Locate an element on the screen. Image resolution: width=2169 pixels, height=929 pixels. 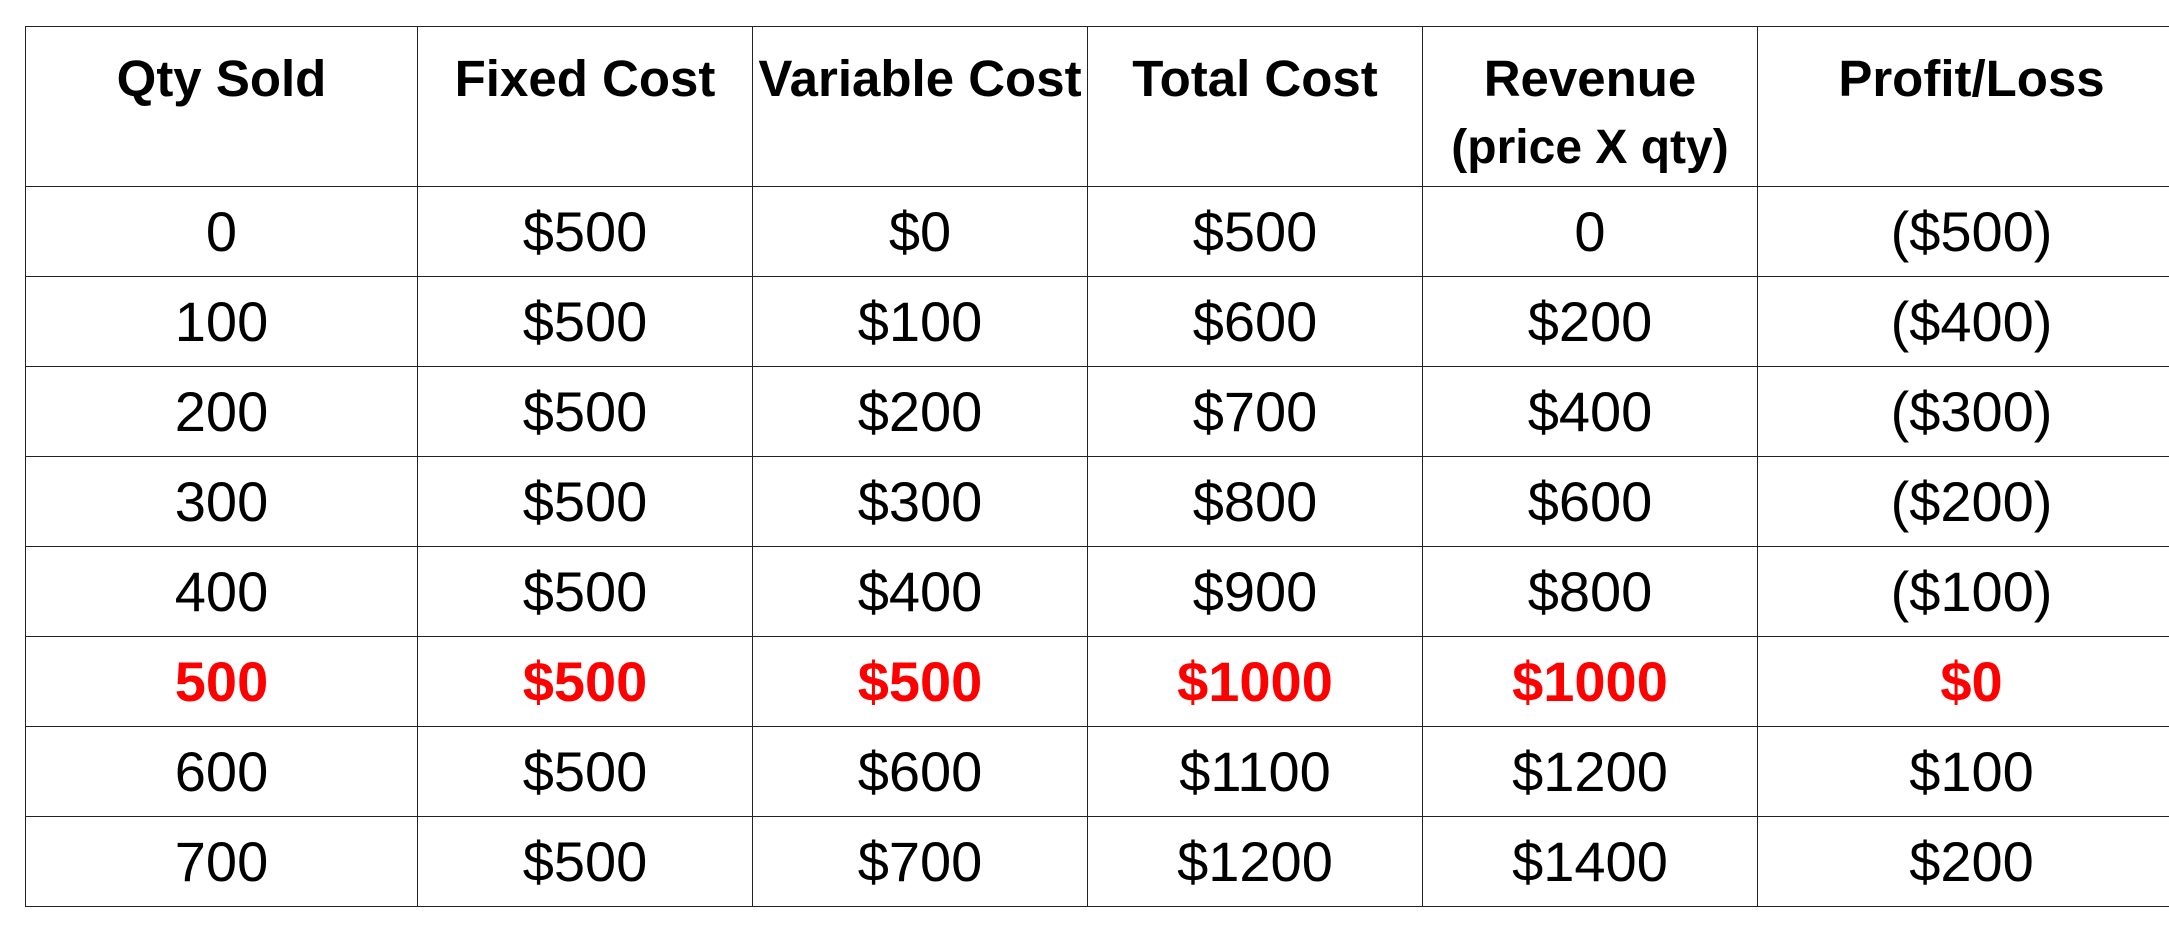
cell-total-cost: $1200 is located at coordinates (1255, 861).